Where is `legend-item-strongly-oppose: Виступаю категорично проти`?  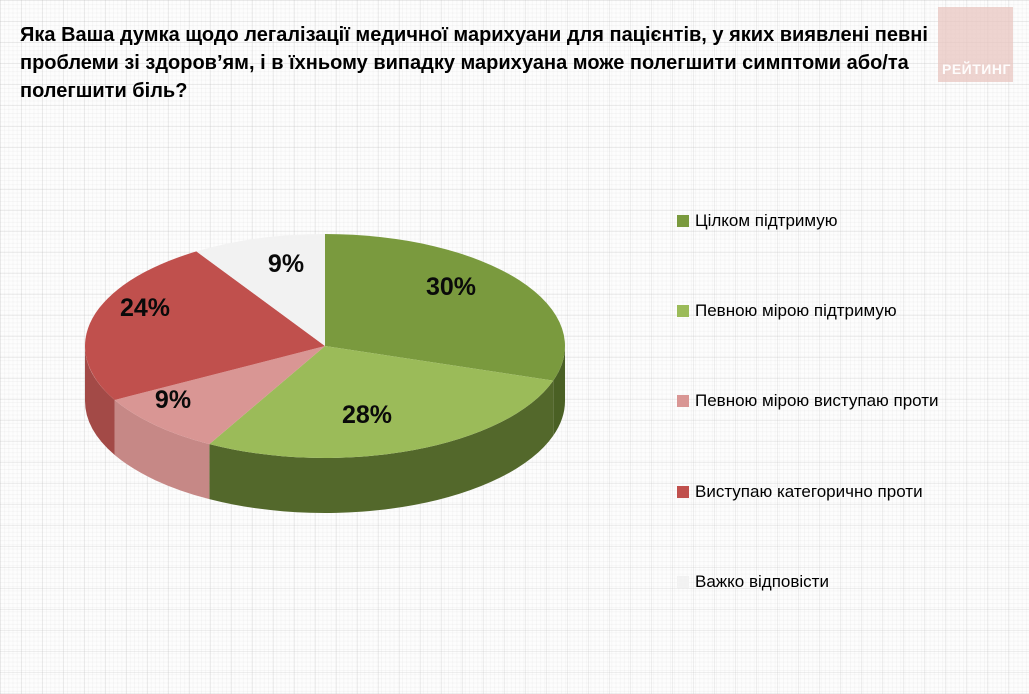
legend-item-strongly-oppose: Виступаю категорично проти is located at coordinates (800, 492).